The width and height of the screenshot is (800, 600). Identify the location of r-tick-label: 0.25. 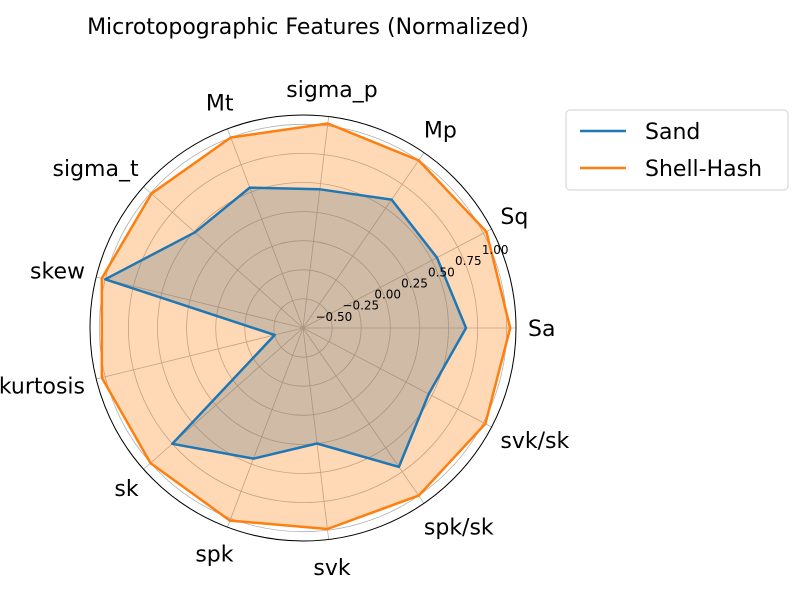
(414, 284).